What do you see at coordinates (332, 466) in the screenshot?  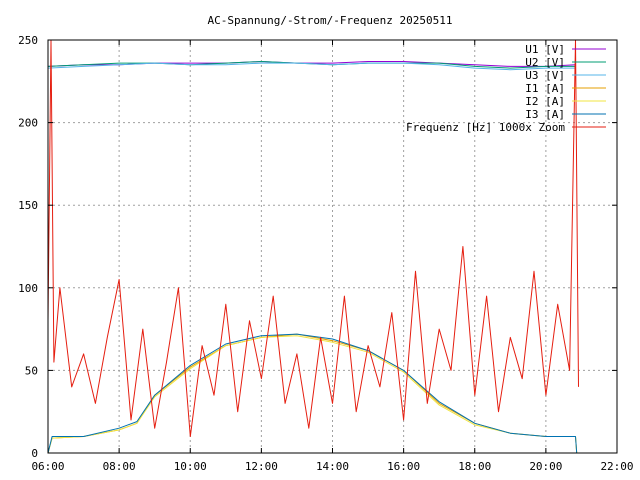 I see `x-tick-label: 14:00` at bounding box center [332, 466].